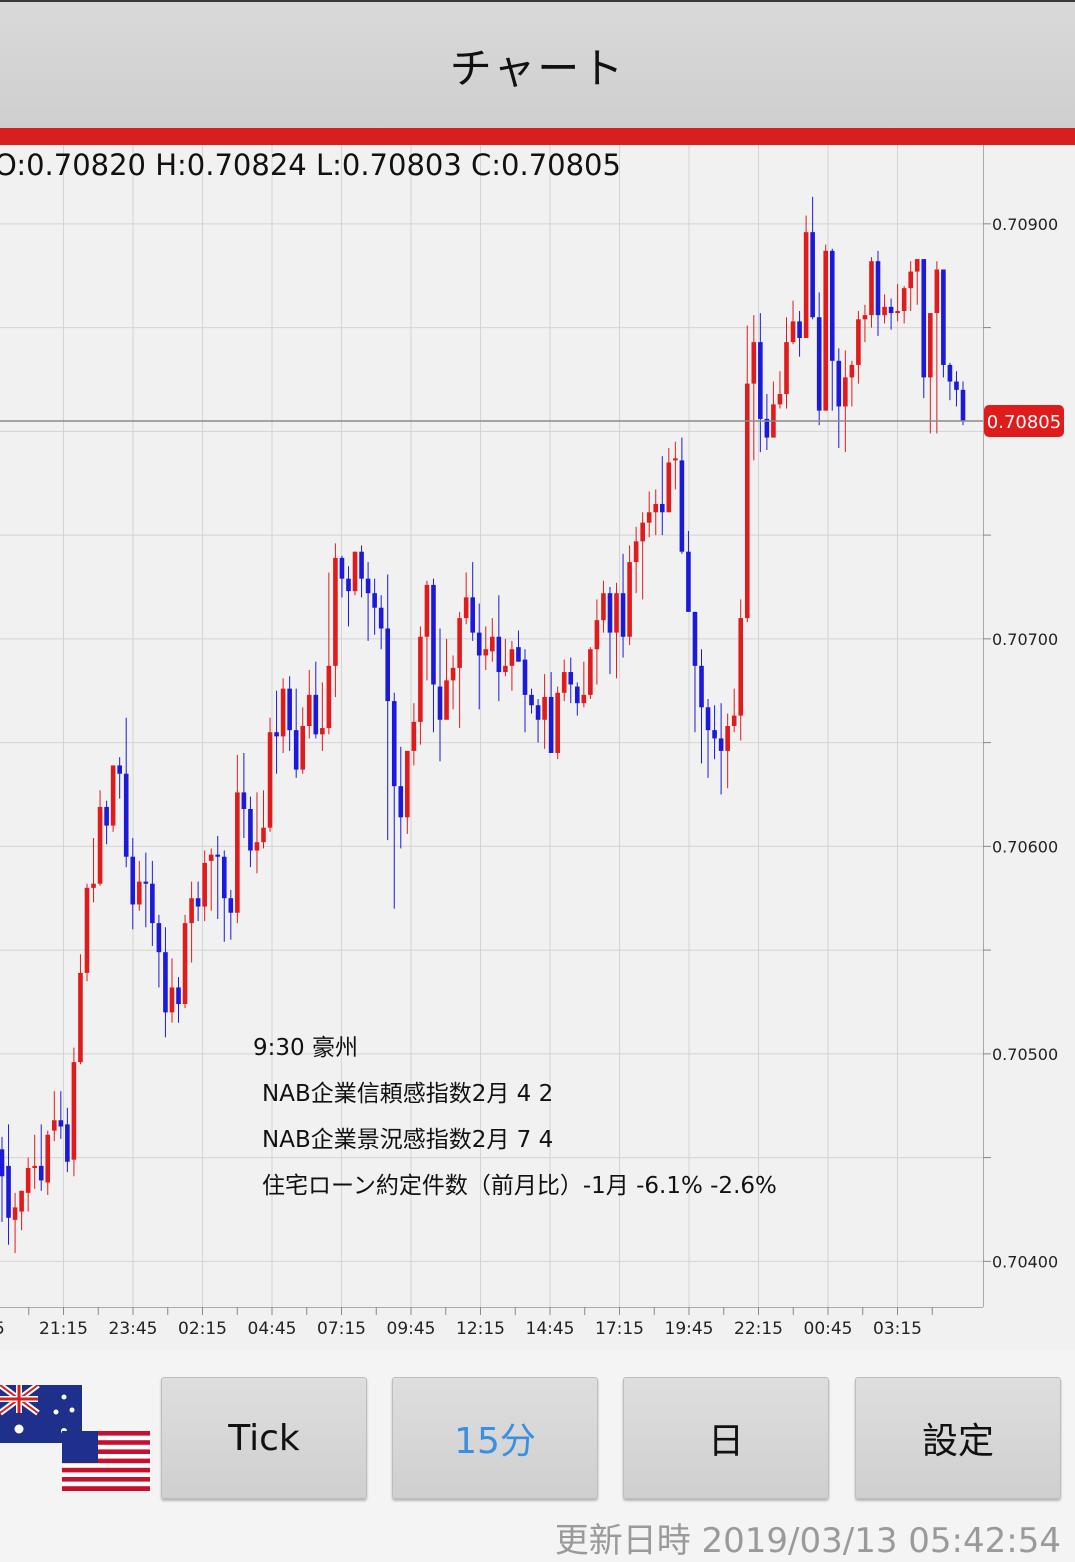  What do you see at coordinates (1025, 224) in the screenshot?
I see `y-tick-label: 0.70900` at bounding box center [1025, 224].